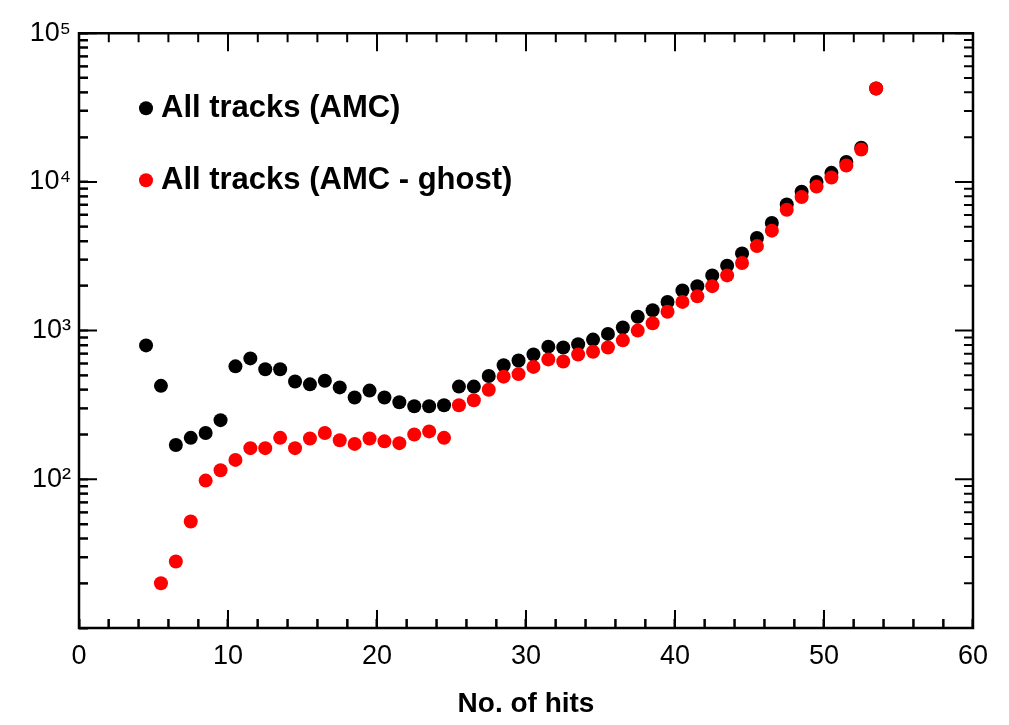  Describe the element at coordinates (337, 178) in the screenshot. I see `legend-label: All tracks (AMC - ghost)` at that location.